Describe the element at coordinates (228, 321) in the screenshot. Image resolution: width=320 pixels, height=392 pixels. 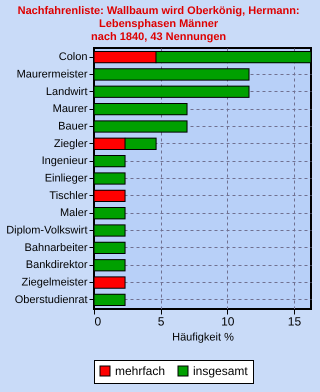
I see `x-tick-label: 10` at that location.